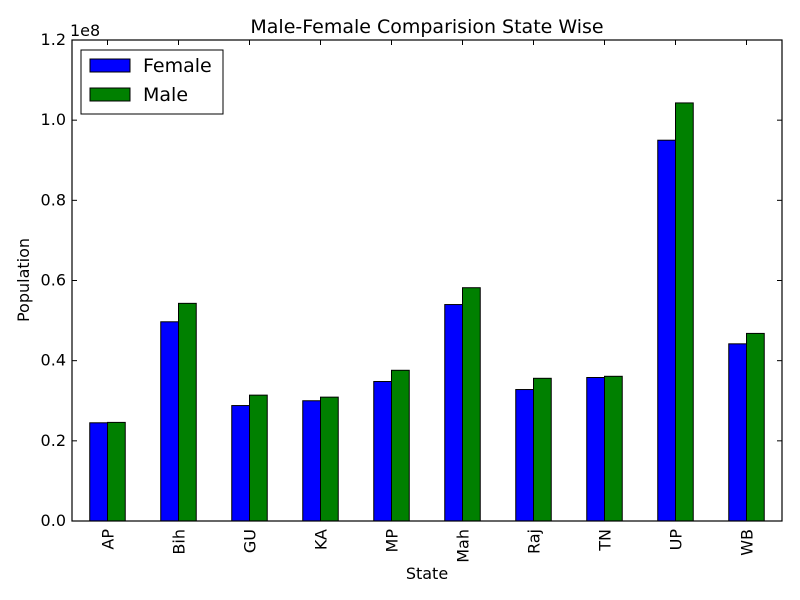  Describe the element at coordinates (426, 27) in the screenshot. I see `chart-title: Male-Female Comparision State Wise` at that location.